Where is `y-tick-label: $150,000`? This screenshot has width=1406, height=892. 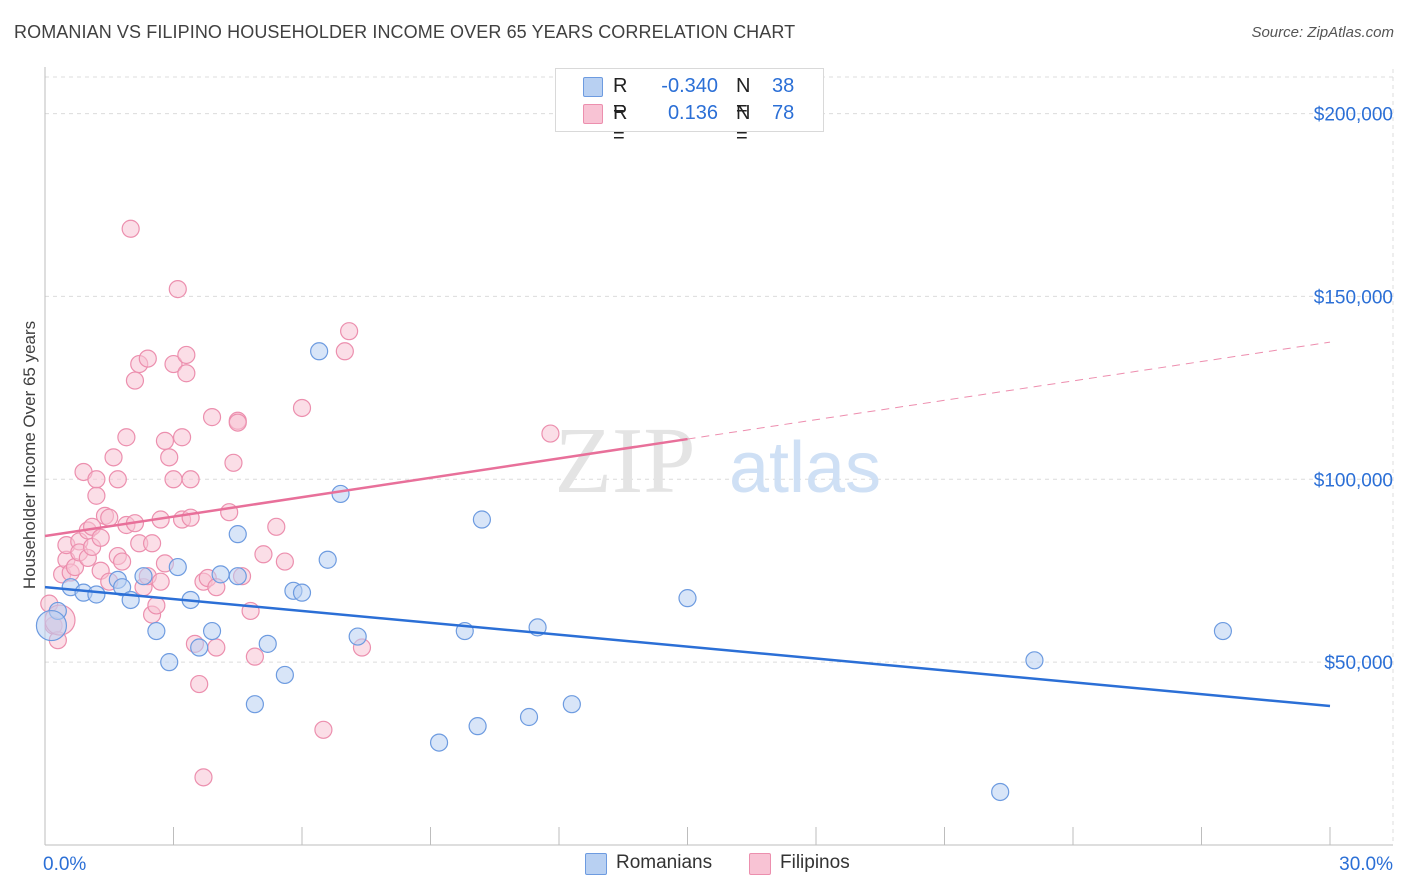 y-tick-label: $150,000 is located at coordinates (1353, 297).